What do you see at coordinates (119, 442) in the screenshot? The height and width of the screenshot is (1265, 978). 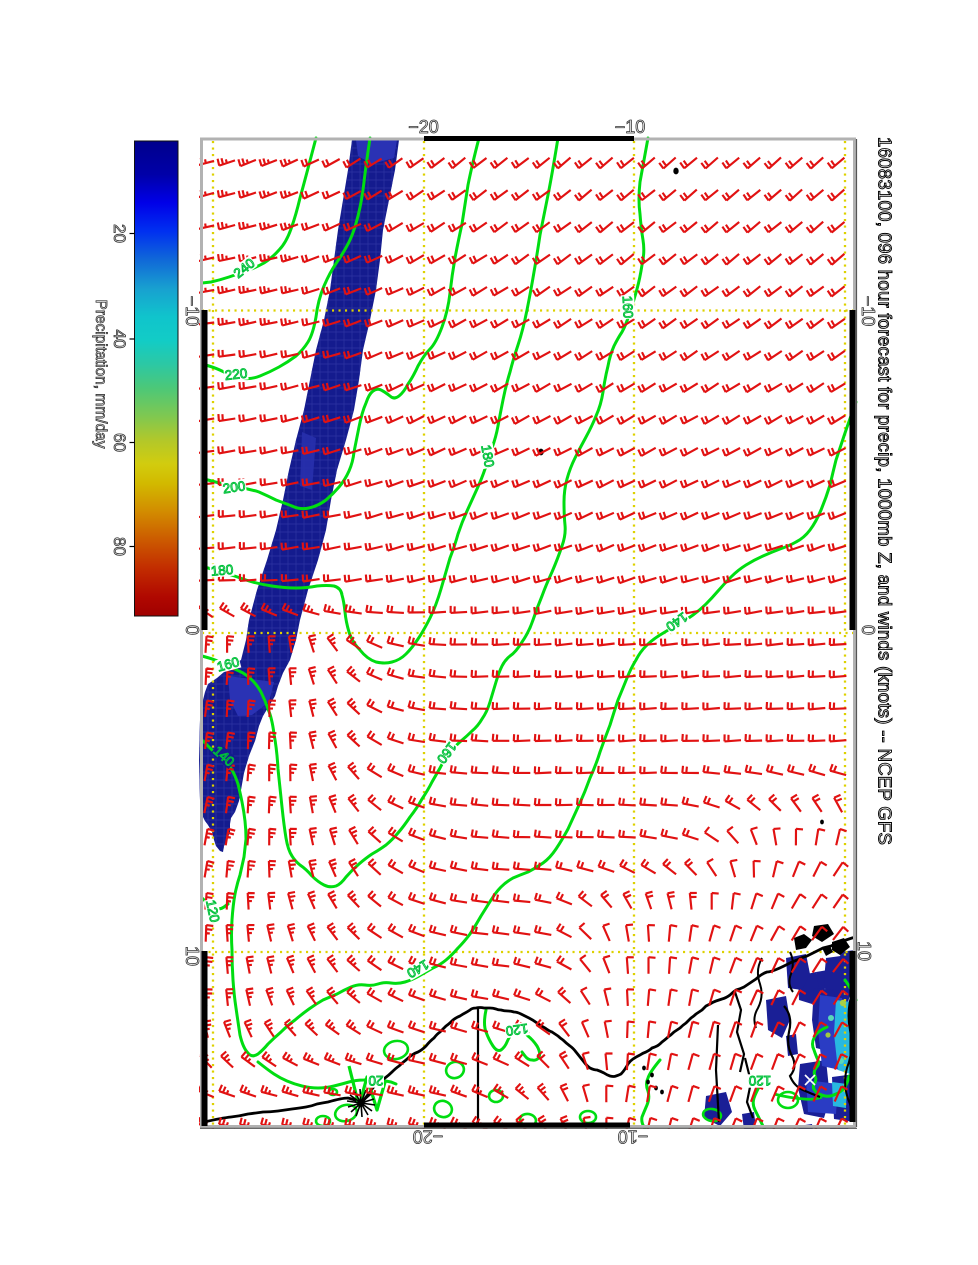 I see `svg-text: 60` at bounding box center [119, 442].